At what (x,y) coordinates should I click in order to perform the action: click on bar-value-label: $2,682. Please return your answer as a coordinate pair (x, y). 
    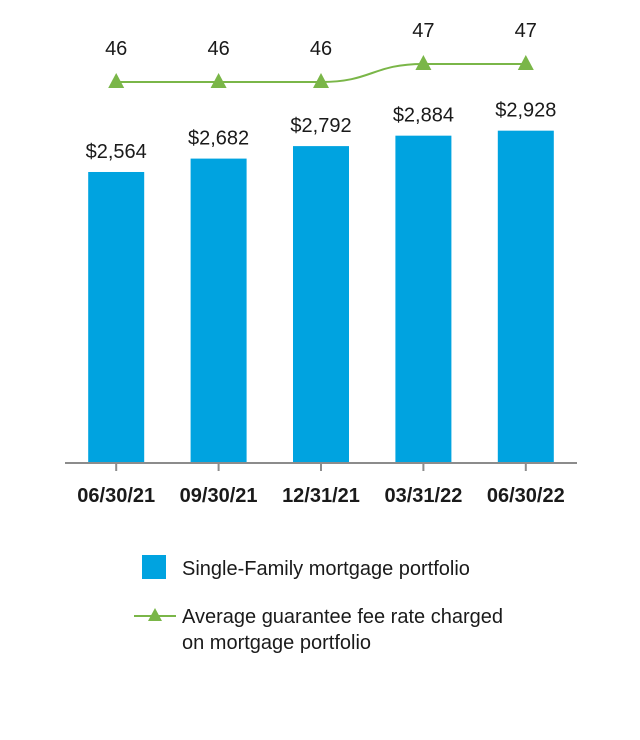
    Looking at the image, I should click on (218, 139).